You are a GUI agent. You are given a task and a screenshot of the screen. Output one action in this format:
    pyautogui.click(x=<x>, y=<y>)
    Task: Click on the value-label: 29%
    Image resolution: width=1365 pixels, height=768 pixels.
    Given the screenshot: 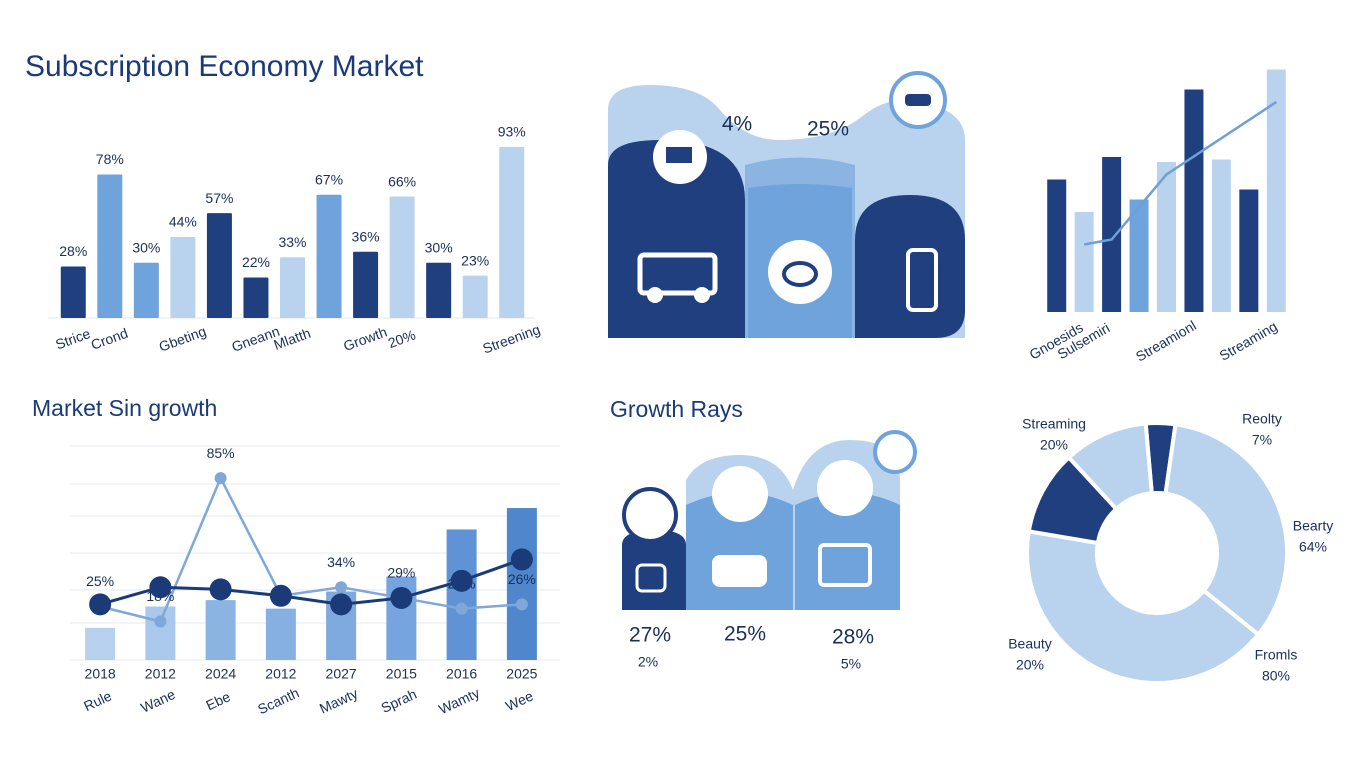 What is the action you would take?
    pyautogui.click(x=401, y=573)
    